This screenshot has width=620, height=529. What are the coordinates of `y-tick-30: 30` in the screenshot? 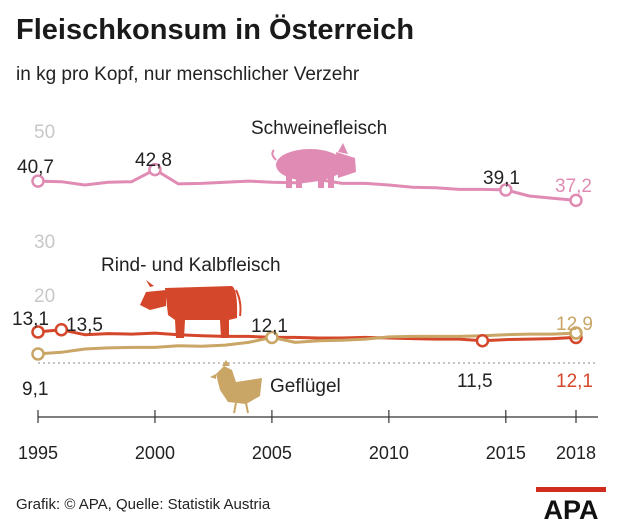 It's located at (44, 242).